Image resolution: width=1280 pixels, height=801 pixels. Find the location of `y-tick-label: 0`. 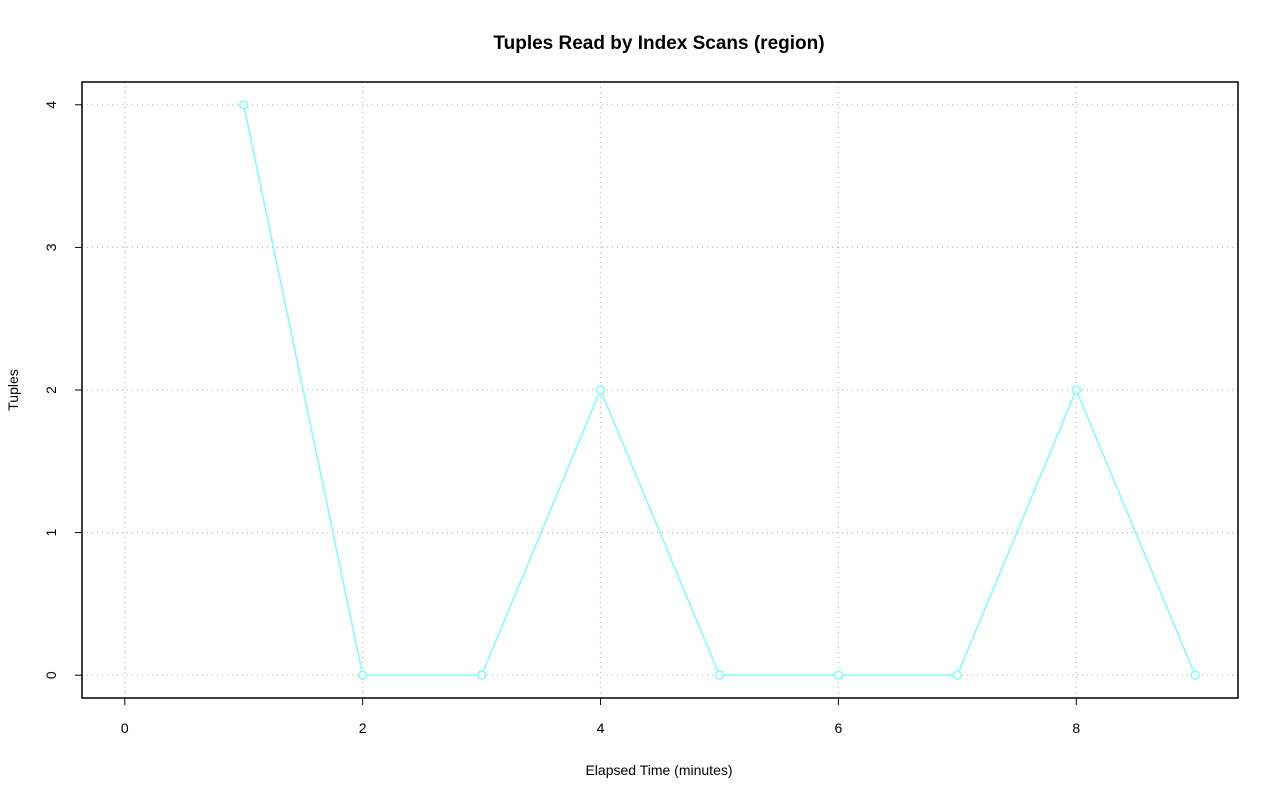

y-tick-label: 0 is located at coordinates (51, 675).